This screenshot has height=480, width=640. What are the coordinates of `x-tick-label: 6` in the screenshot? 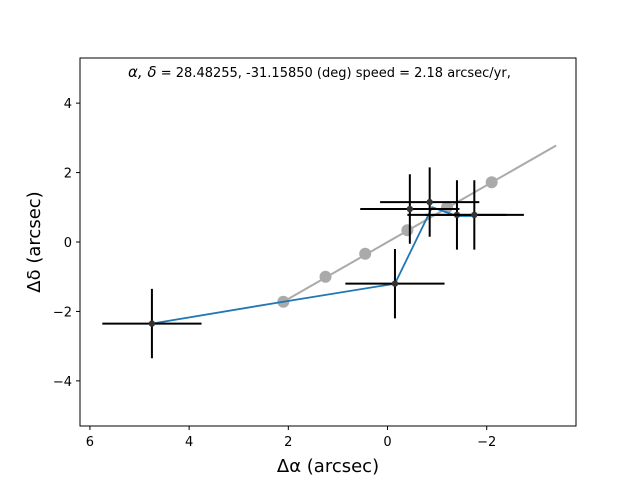 It's located at (90, 442).